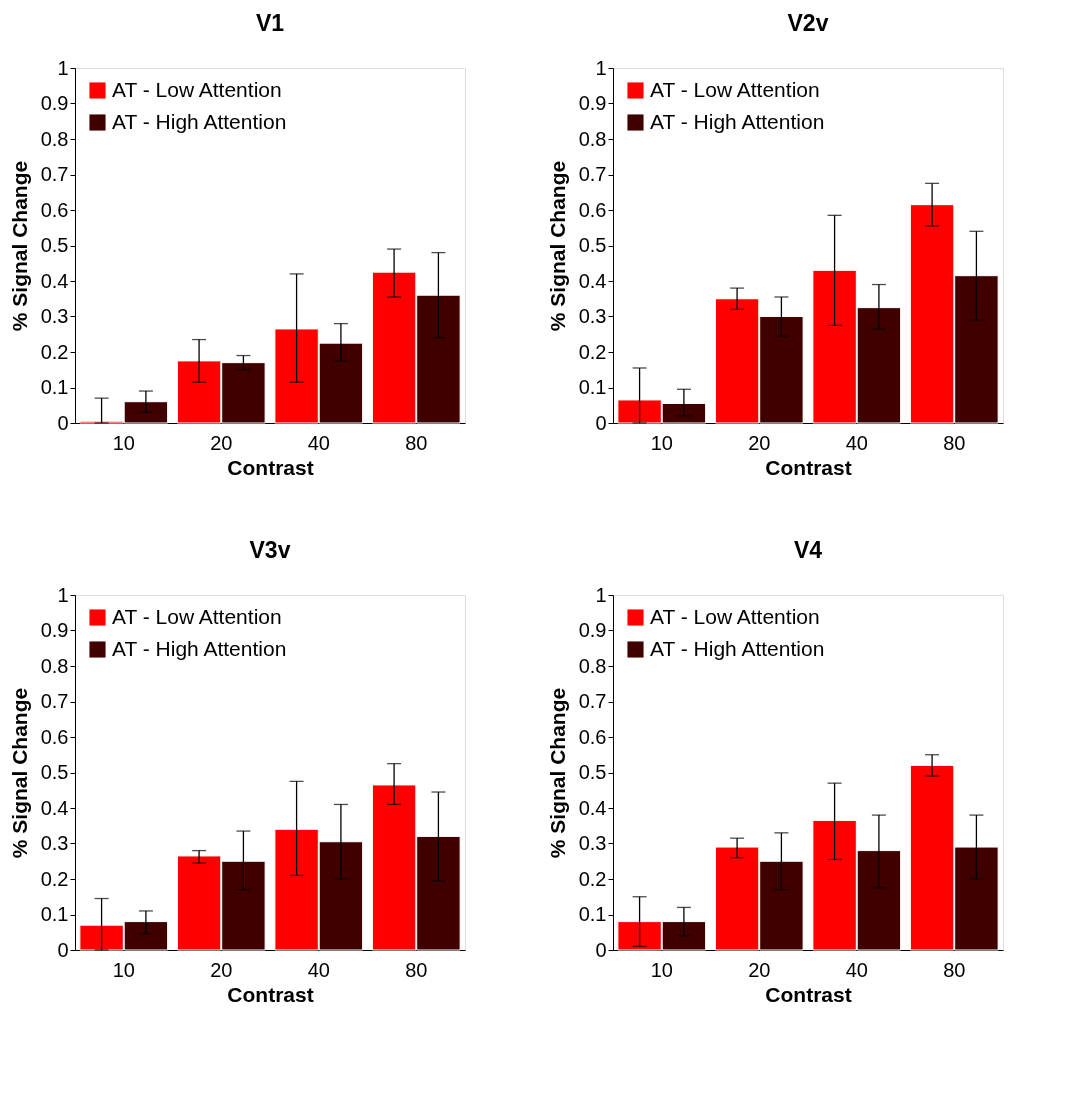 The height and width of the screenshot is (1099, 1086). Describe the element at coordinates (270, 23) in the screenshot. I see `chart-title: V1` at that location.